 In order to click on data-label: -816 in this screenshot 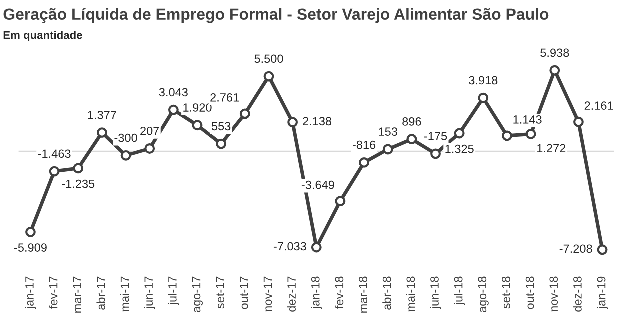, I will do `click(364, 145)`.